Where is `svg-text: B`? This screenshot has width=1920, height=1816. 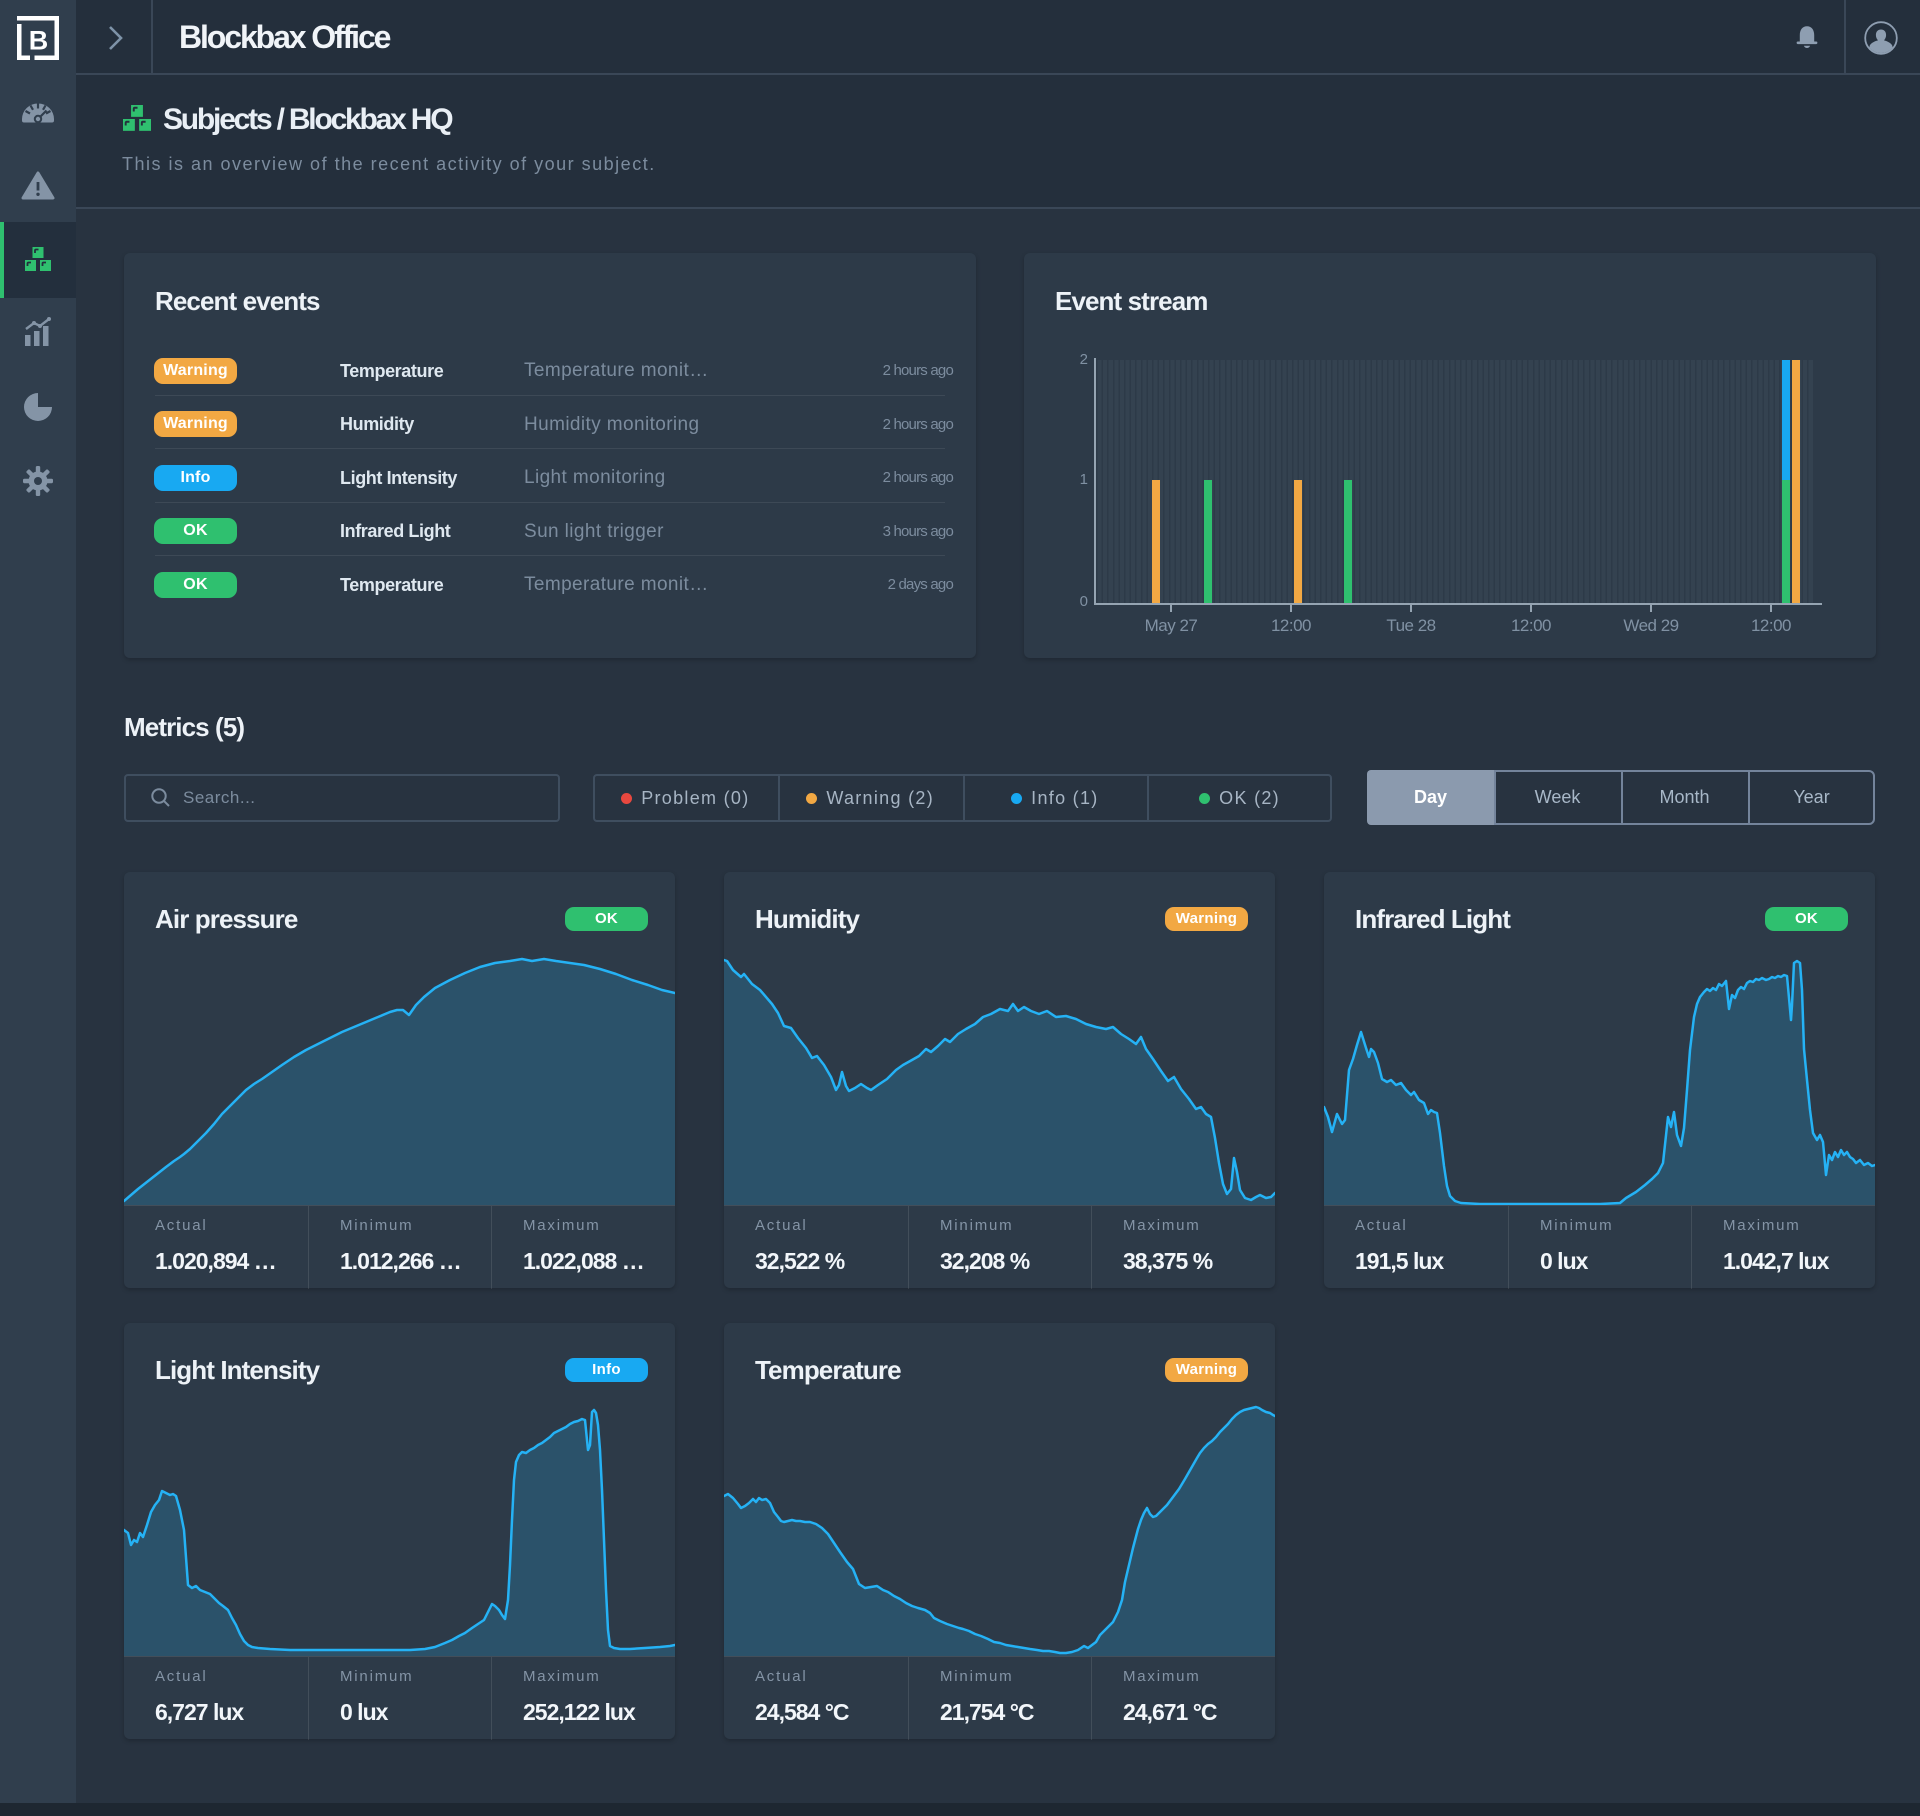
svg-text: B is located at coordinates (39, 41).